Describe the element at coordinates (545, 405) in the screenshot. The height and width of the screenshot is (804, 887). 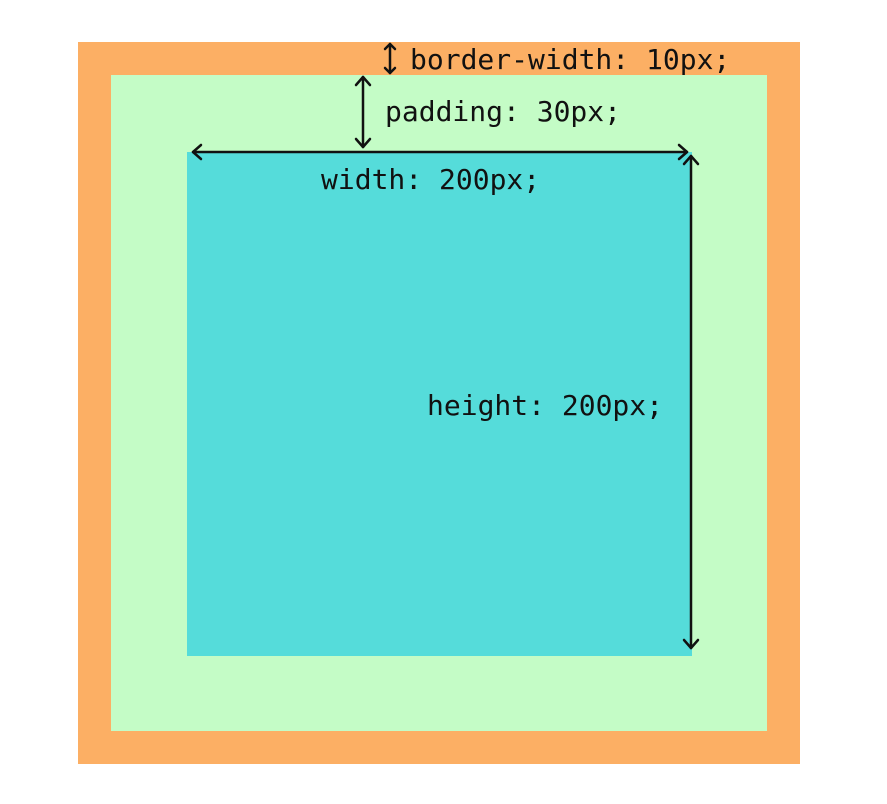
I see `height-label: height: 200px;` at that location.